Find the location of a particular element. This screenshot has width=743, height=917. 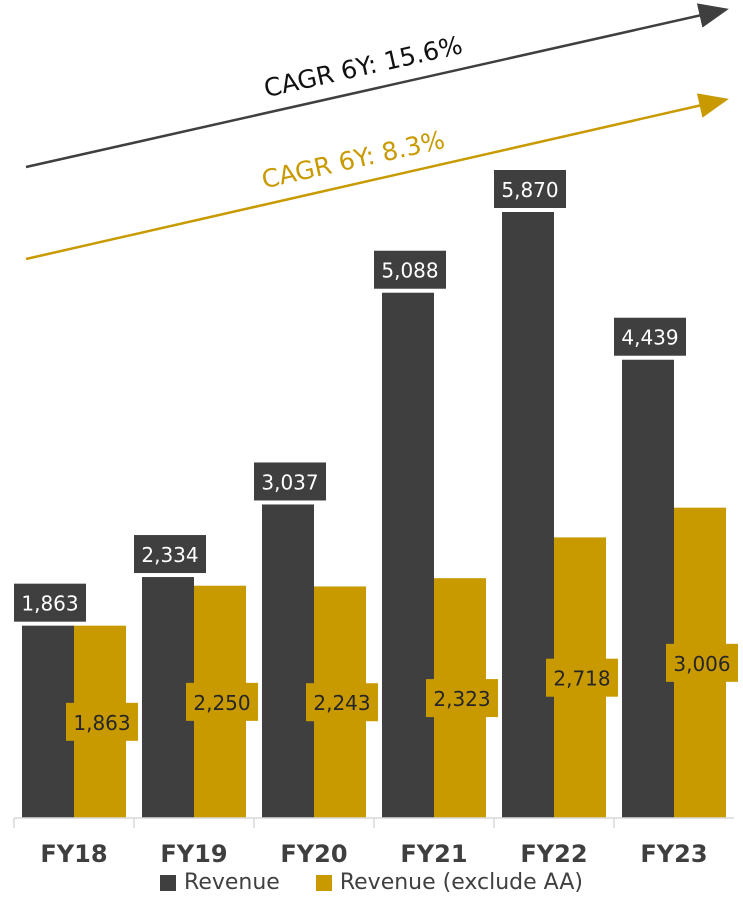

data-label-revenue-fy23: 4,439 is located at coordinates (649, 338).